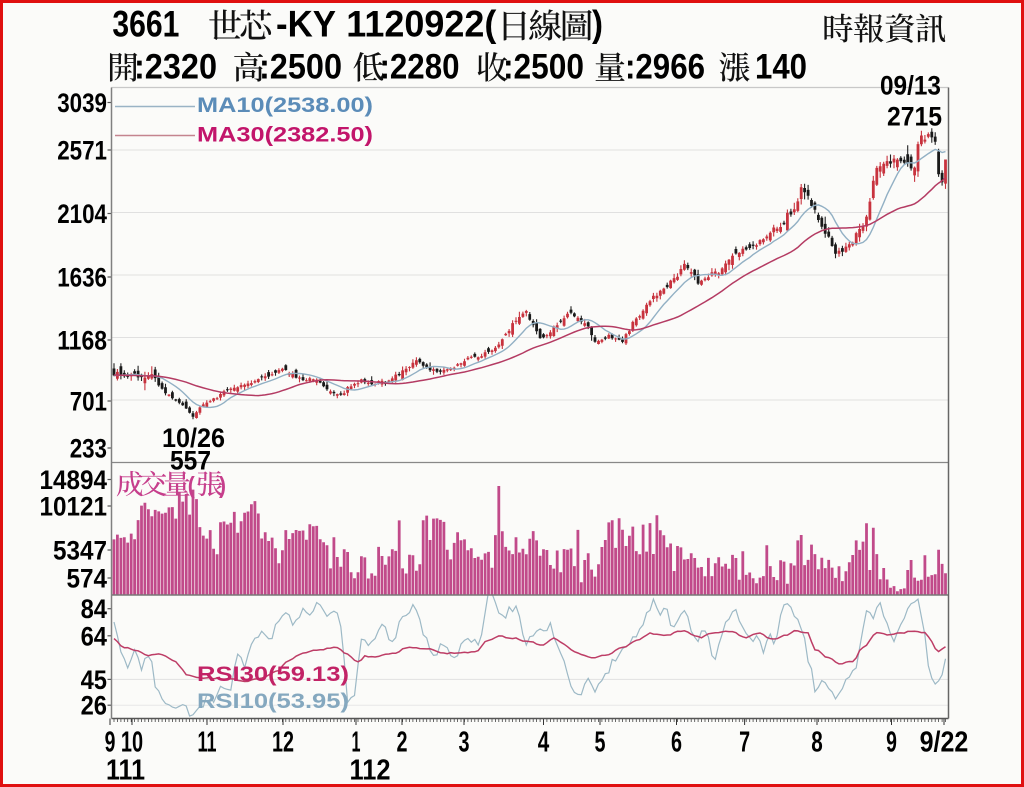 The height and width of the screenshot is (787, 1024). I want to click on svg-text: 9/22, so click(944, 743).